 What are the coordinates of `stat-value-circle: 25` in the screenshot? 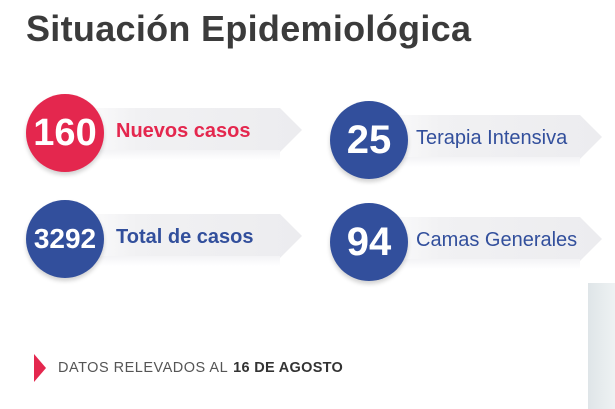 It's located at (369, 140).